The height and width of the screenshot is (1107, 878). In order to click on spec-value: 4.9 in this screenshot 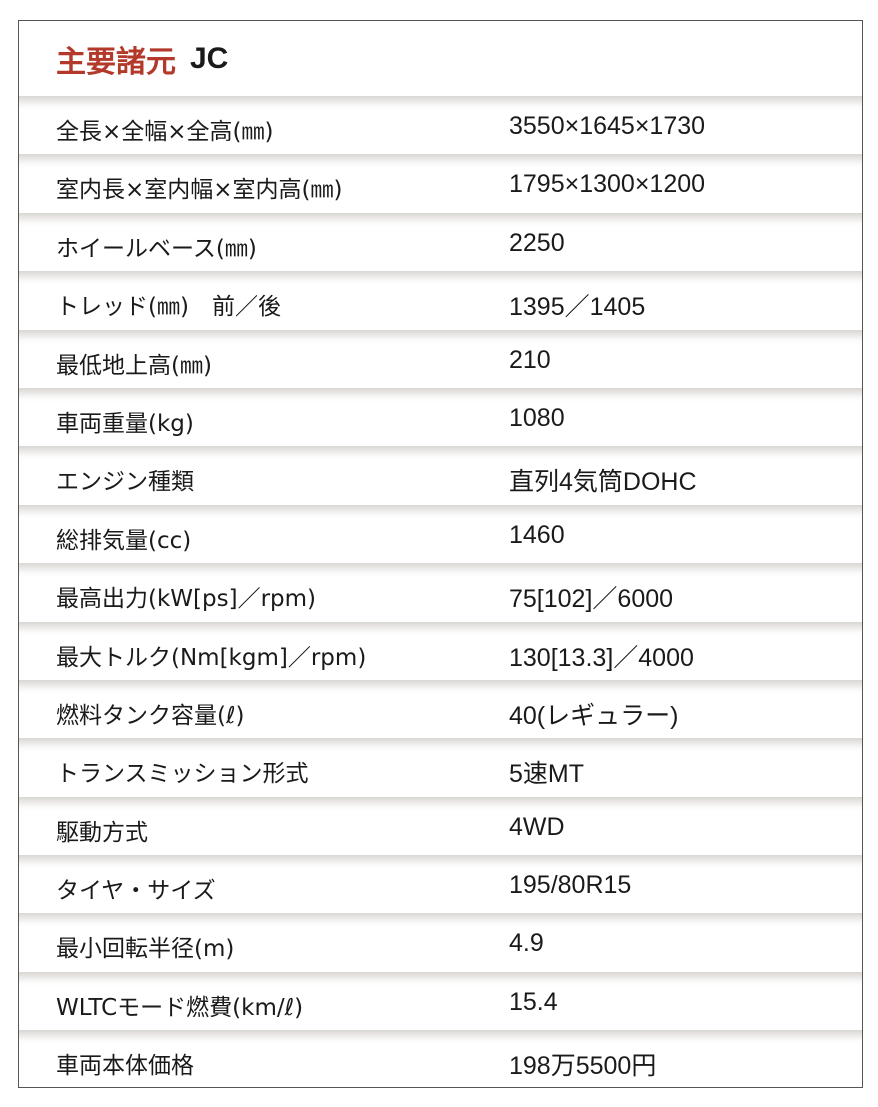, I will do `click(526, 943)`.